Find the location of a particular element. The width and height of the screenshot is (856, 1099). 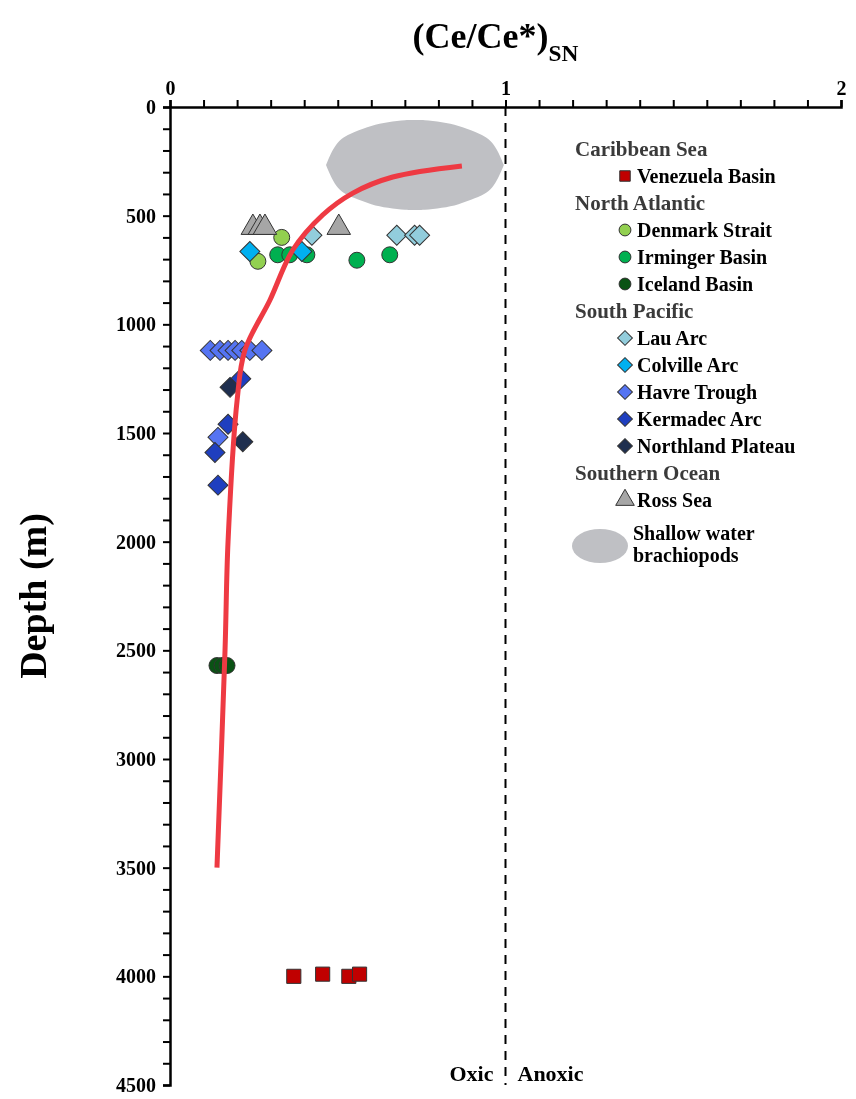

y-tick-label: 1500 is located at coordinates (136, 432).